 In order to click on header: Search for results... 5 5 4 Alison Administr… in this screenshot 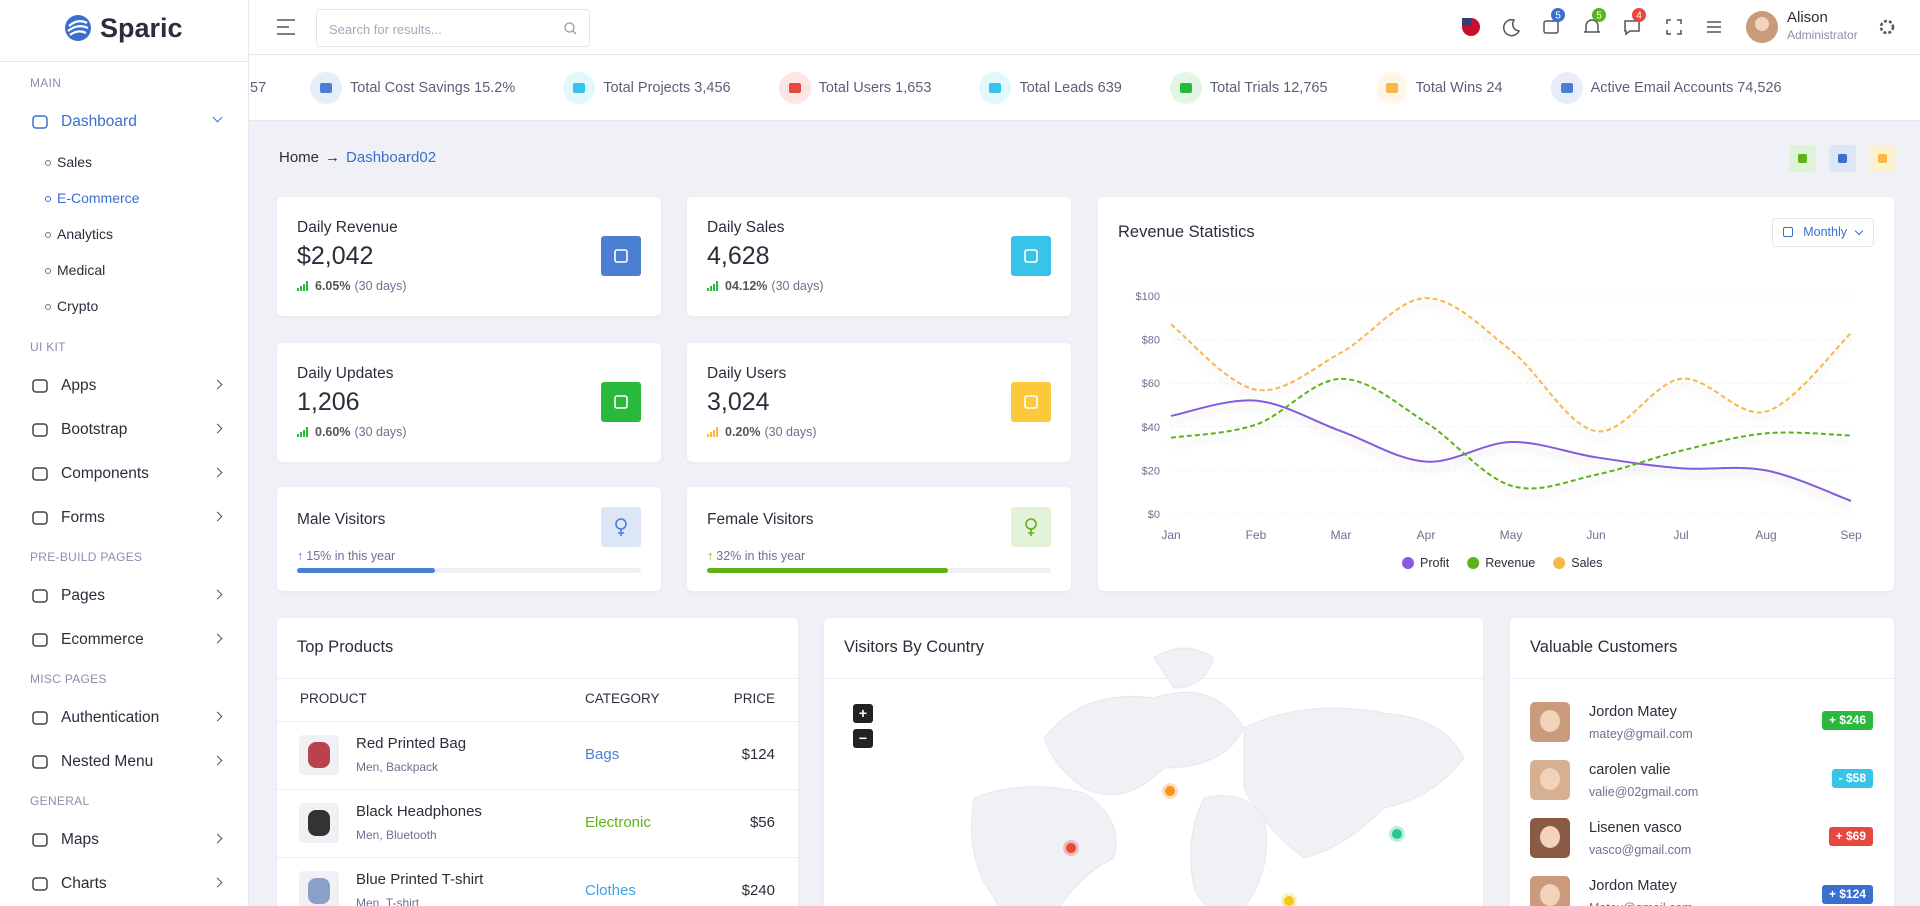, I will do `click(1084, 27)`.